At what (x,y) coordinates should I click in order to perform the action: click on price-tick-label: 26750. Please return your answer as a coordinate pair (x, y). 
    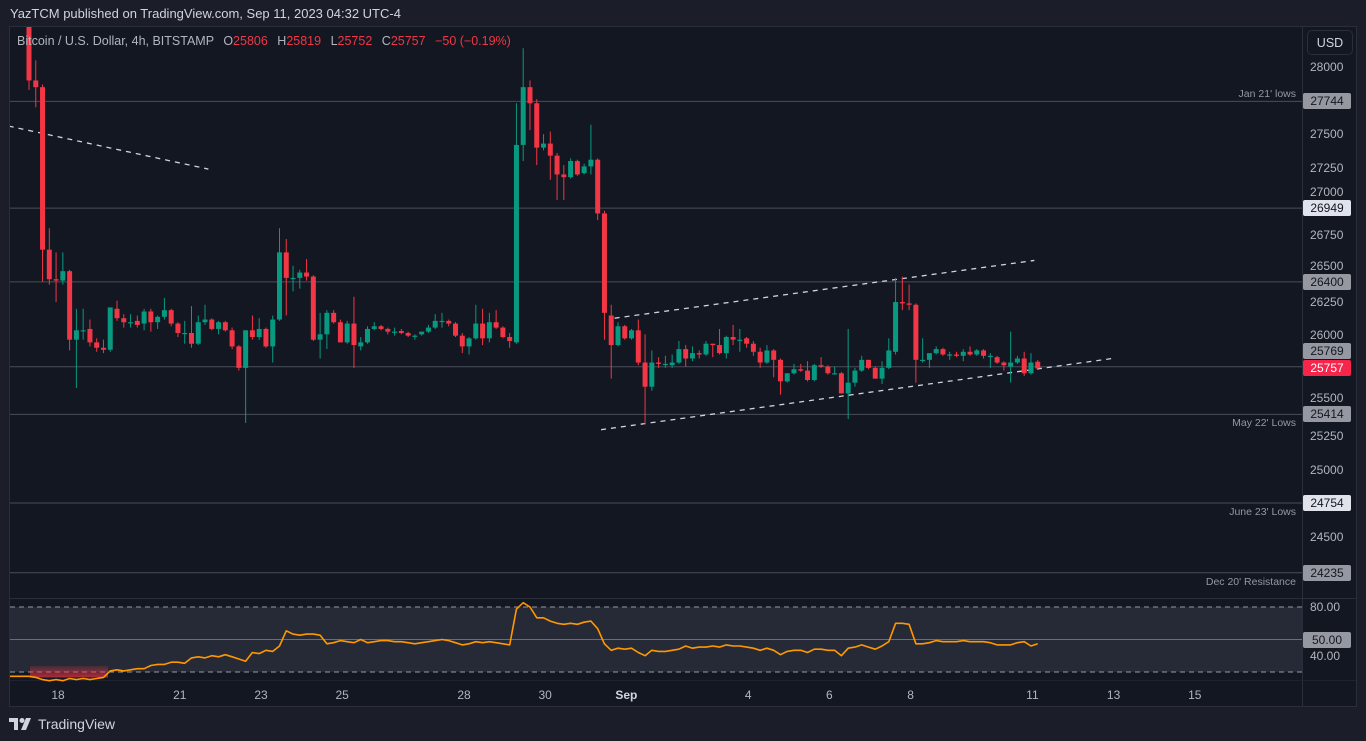
    Looking at the image, I should click on (1327, 234).